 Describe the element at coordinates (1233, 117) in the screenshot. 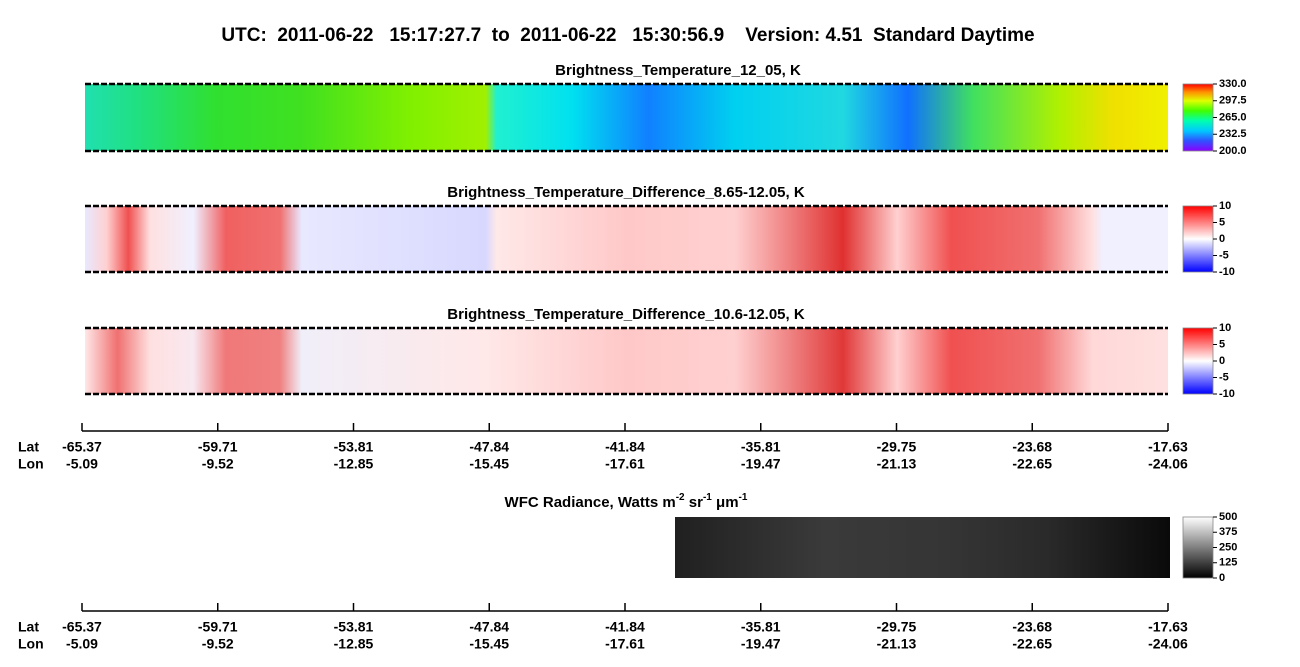

I see `colorbar-tick-label: 265.0` at that location.